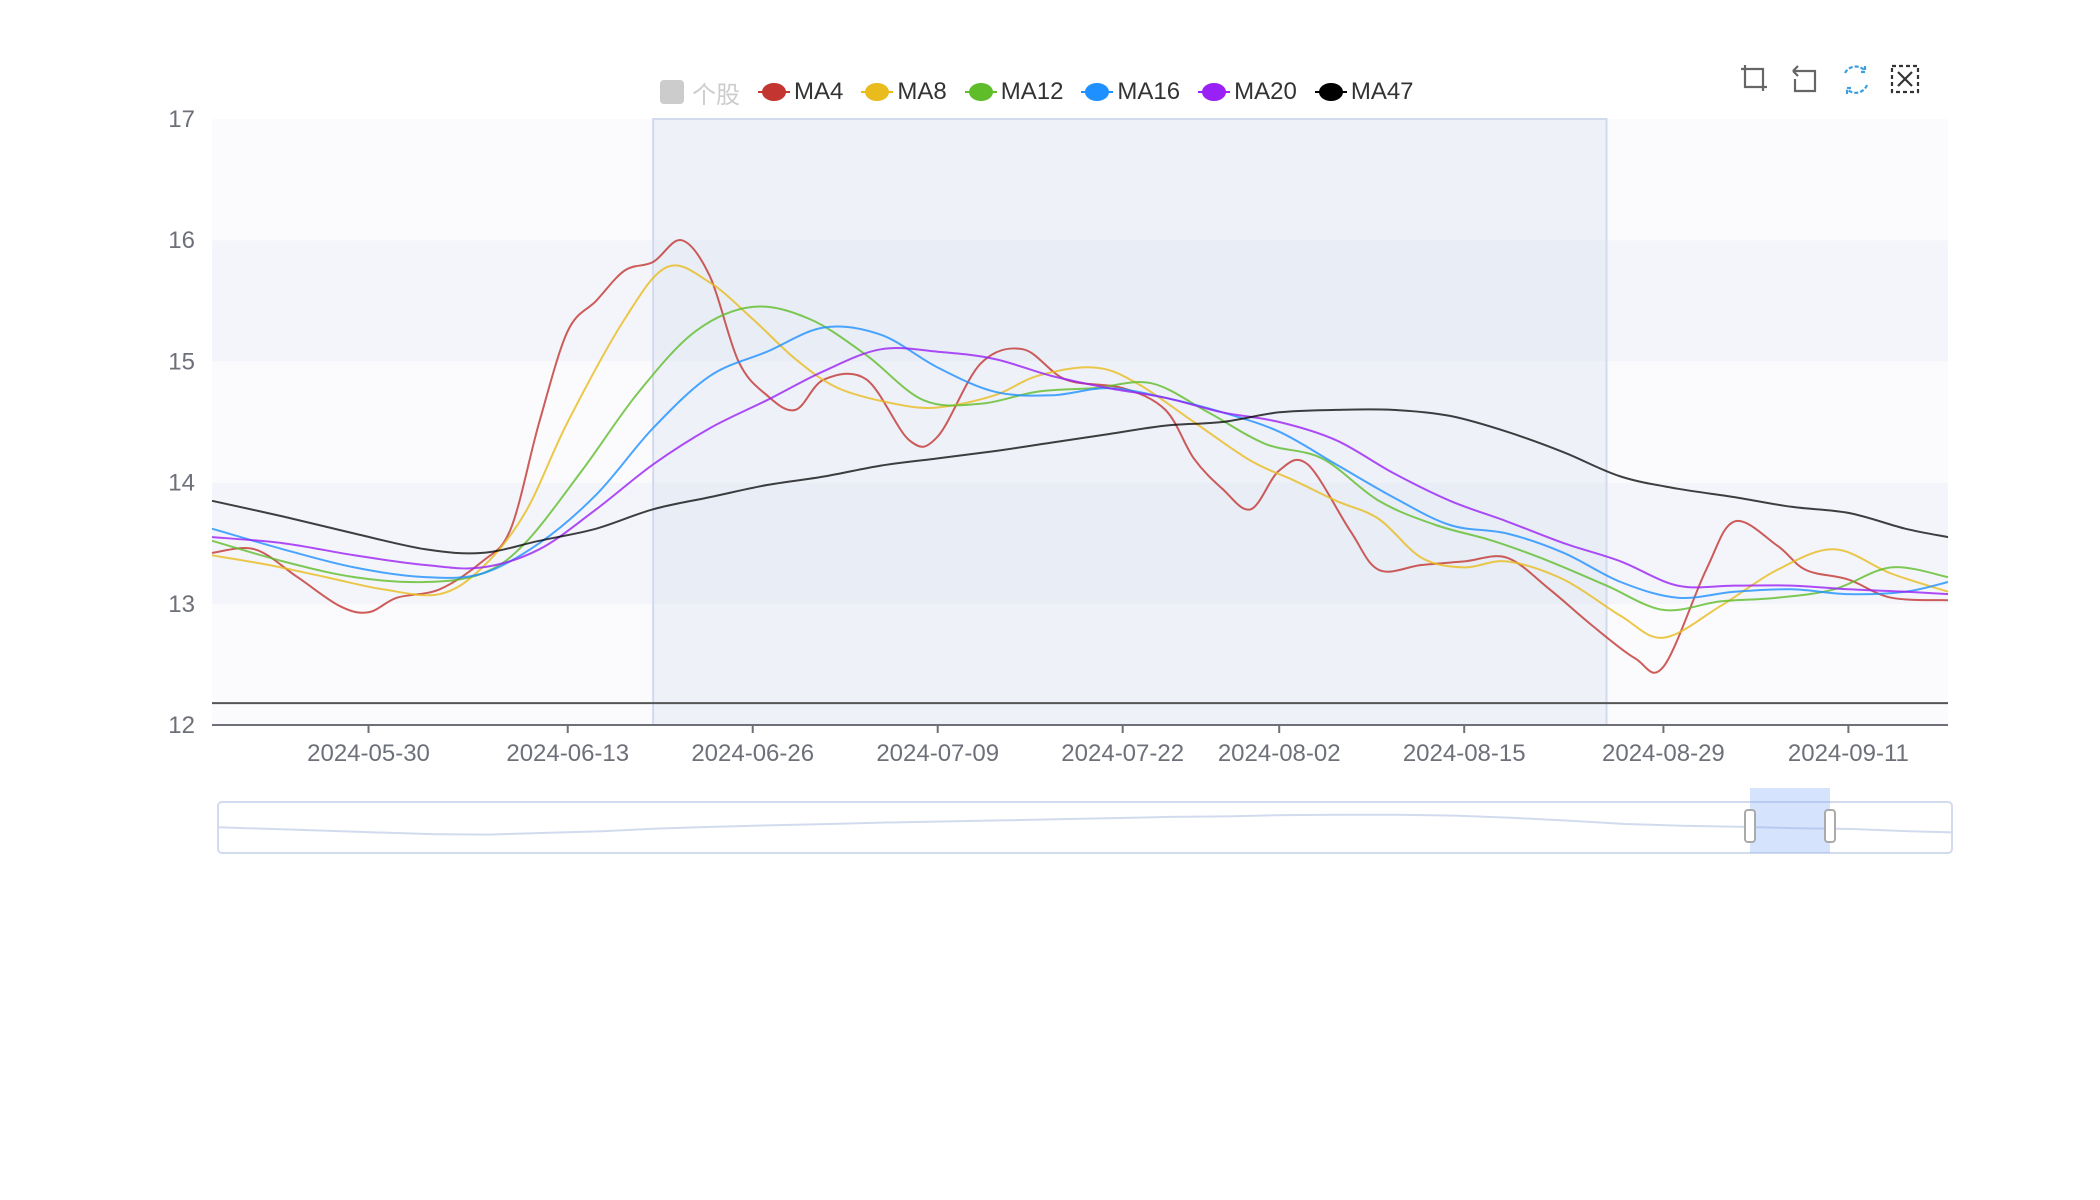 The height and width of the screenshot is (1200, 2100). Describe the element at coordinates (1279, 753) in the screenshot. I see `x-tick-label: 2024-08-02` at that location.